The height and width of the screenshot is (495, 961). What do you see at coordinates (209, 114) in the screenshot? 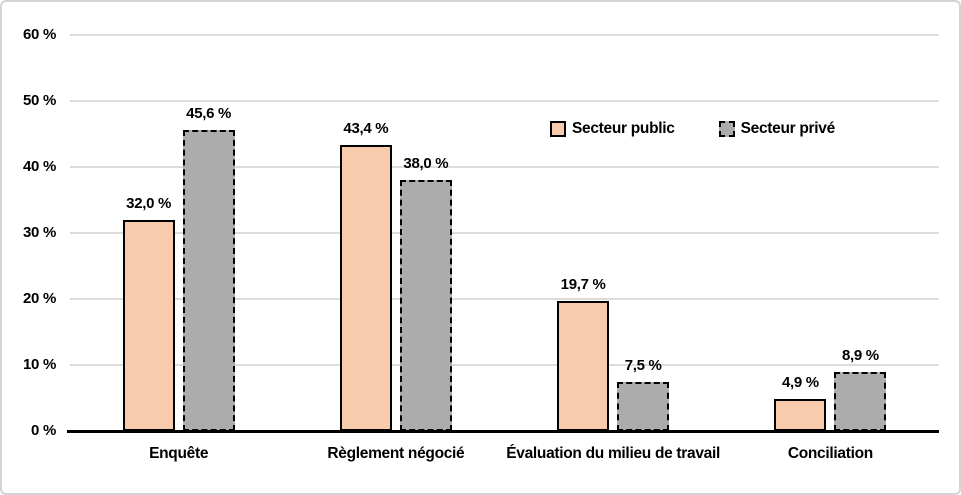
I see `bar-value-label: 45,6 %` at bounding box center [209, 114].